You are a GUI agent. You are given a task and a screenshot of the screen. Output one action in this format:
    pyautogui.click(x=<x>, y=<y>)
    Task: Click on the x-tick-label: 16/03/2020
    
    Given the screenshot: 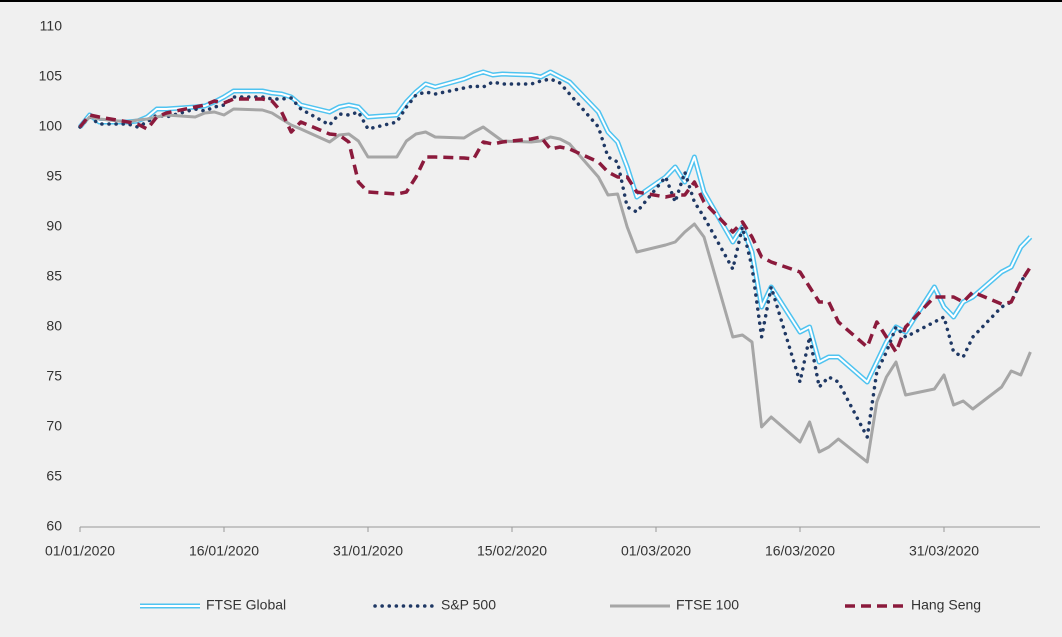 What is the action you would take?
    pyautogui.click(x=800, y=551)
    